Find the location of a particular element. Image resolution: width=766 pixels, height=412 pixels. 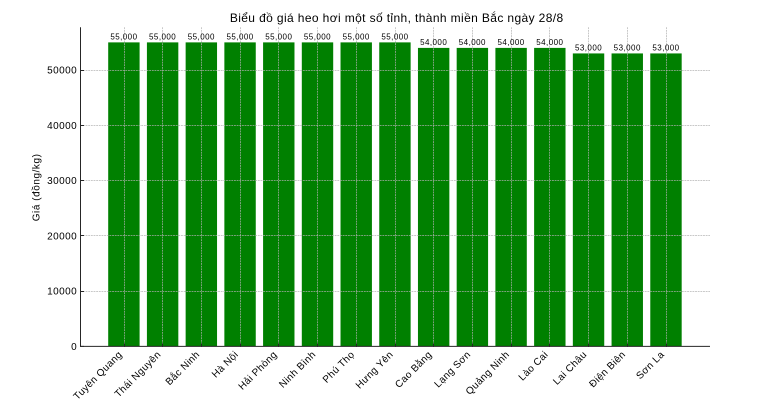

svg-text: 50000 is located at coordinates (62, 71).